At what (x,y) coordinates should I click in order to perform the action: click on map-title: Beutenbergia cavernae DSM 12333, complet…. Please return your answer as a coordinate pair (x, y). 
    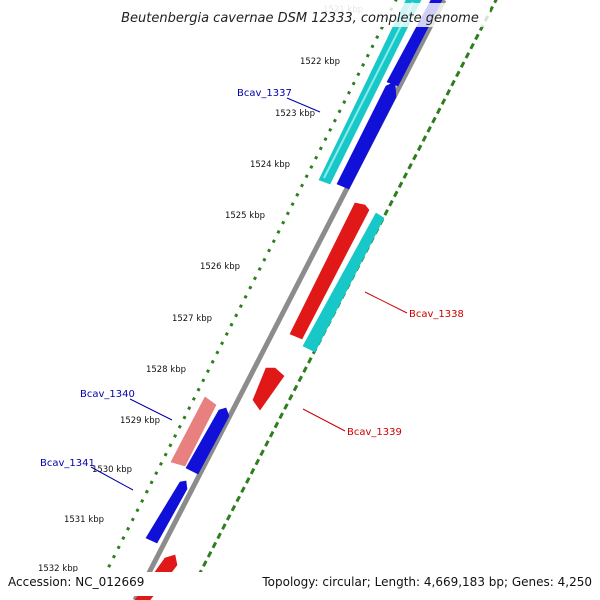
    Looking at the image, I should click on (300, 18).